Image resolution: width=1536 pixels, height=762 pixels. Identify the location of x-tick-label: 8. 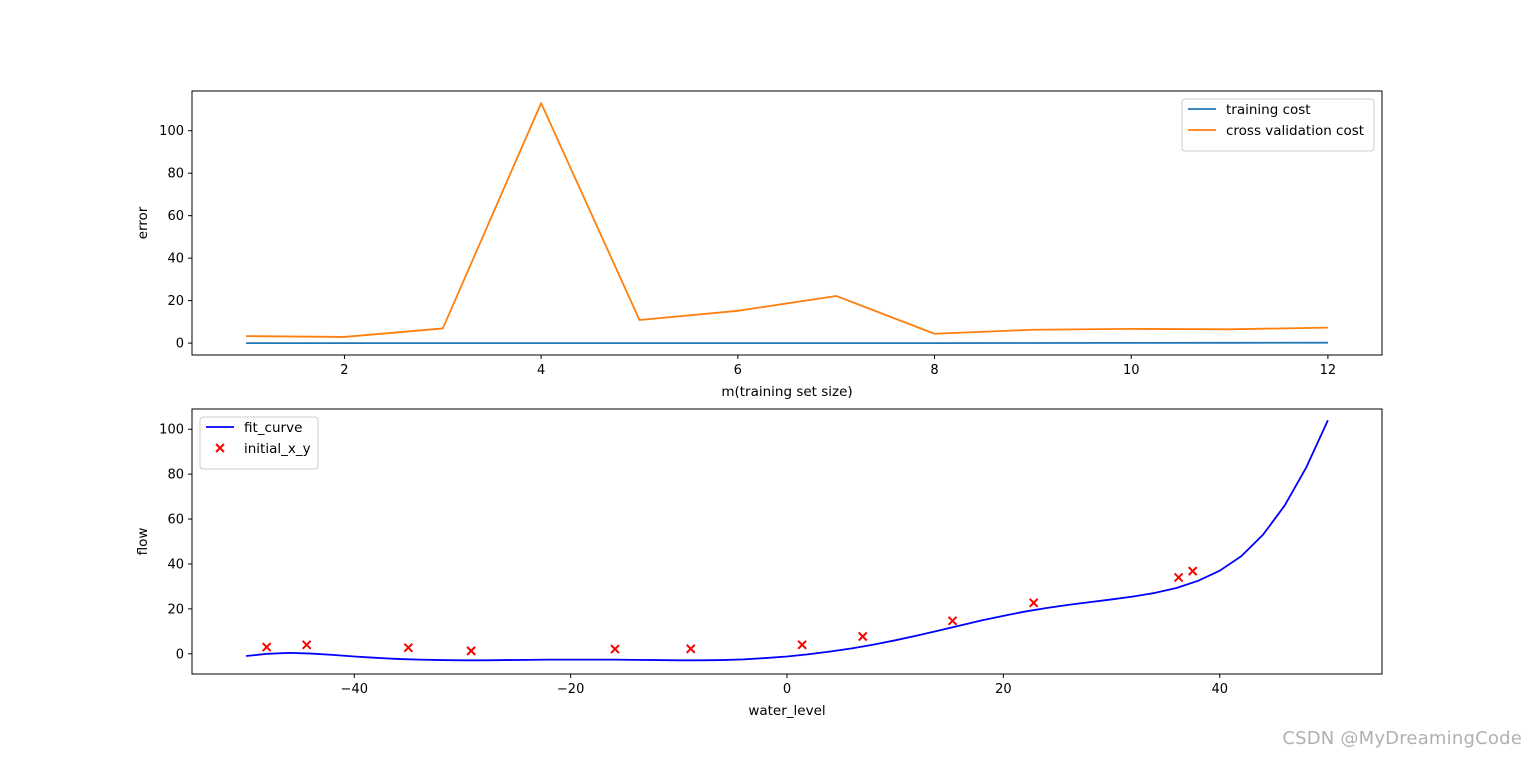
(934, 370).